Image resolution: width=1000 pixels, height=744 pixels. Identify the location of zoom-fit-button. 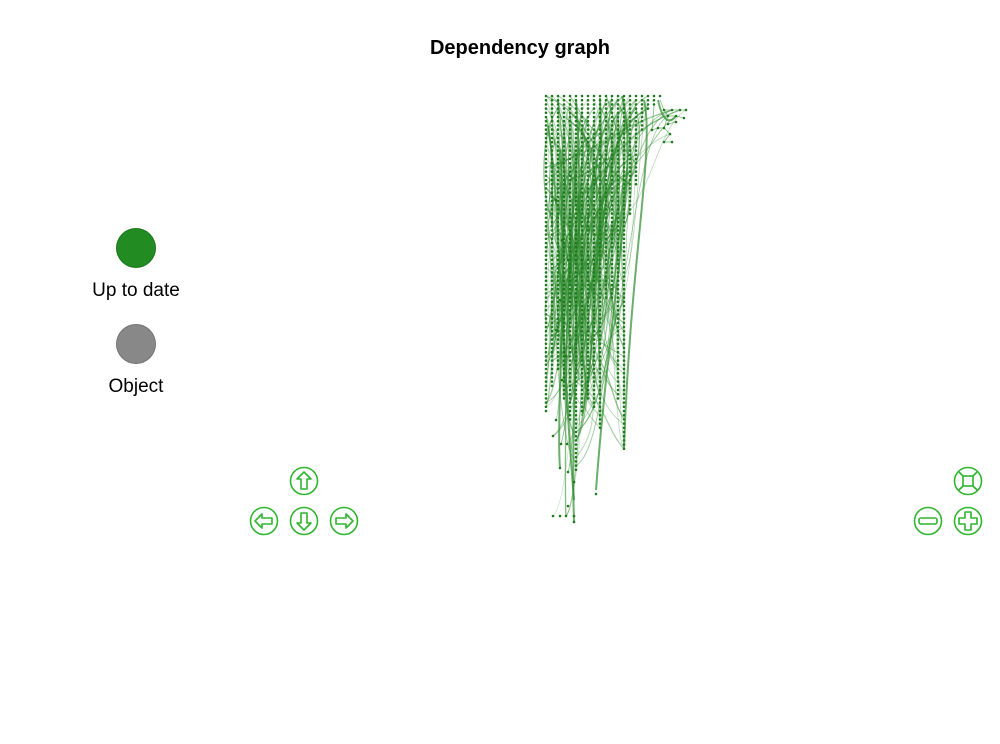
(968, 481).